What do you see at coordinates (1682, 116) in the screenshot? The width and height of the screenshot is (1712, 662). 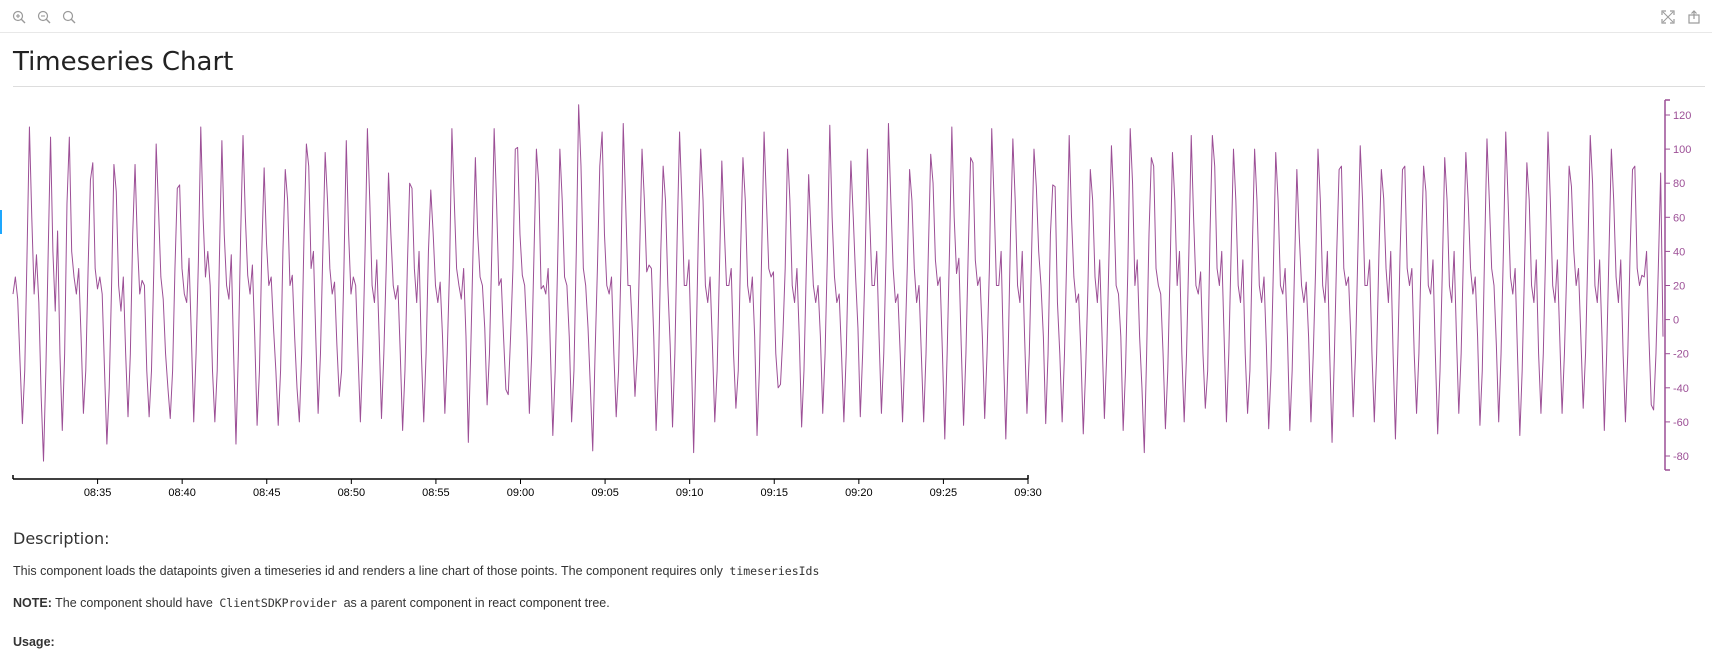 I see `y-tick-label: 120` at bounding box center [1682, 116].